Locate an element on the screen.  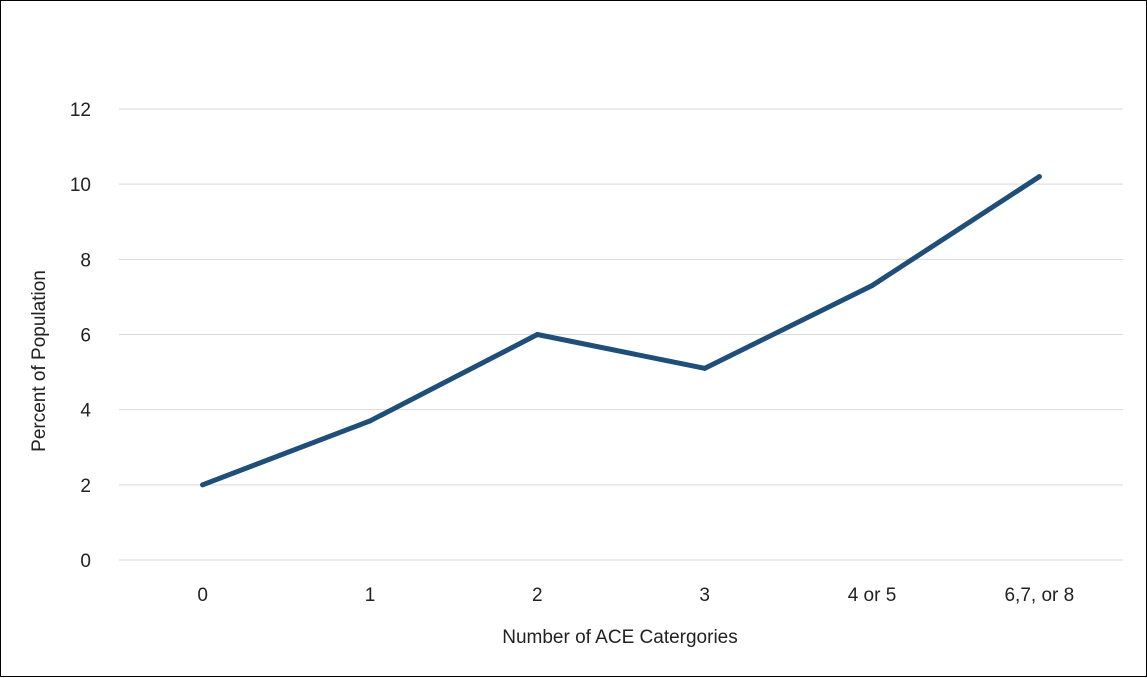
y-tick-label: 6 is located at coordinates (85, 336).